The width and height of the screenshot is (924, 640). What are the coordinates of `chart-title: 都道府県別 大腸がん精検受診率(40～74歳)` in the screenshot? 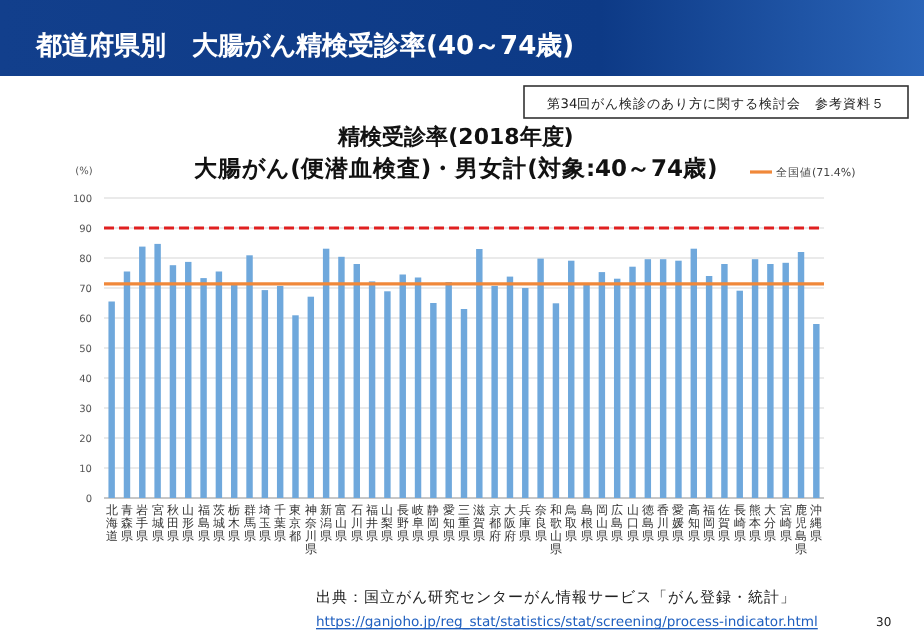 It's located at (304, 46).